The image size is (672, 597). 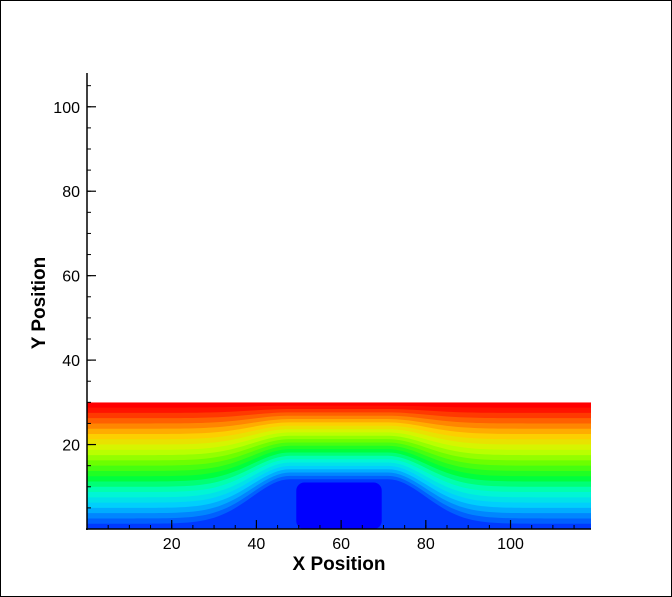 I want to click on x-tick-label: 40, so click(x=257, y=544).